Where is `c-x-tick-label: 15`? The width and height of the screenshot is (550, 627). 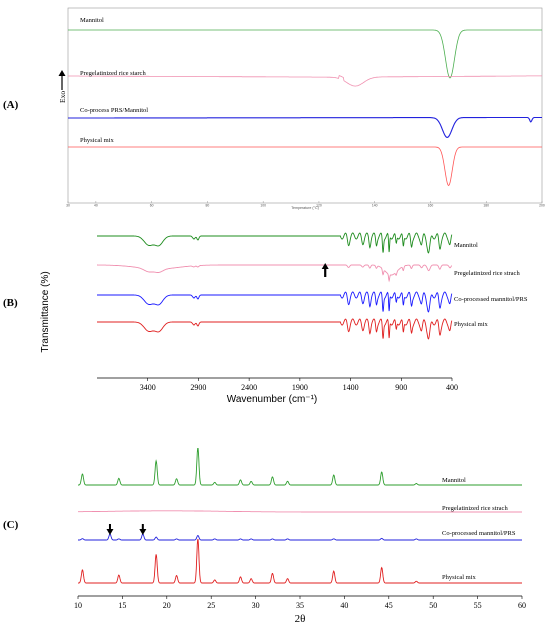
c-x-tick-label: 15 is located at coordinates (122, 605).